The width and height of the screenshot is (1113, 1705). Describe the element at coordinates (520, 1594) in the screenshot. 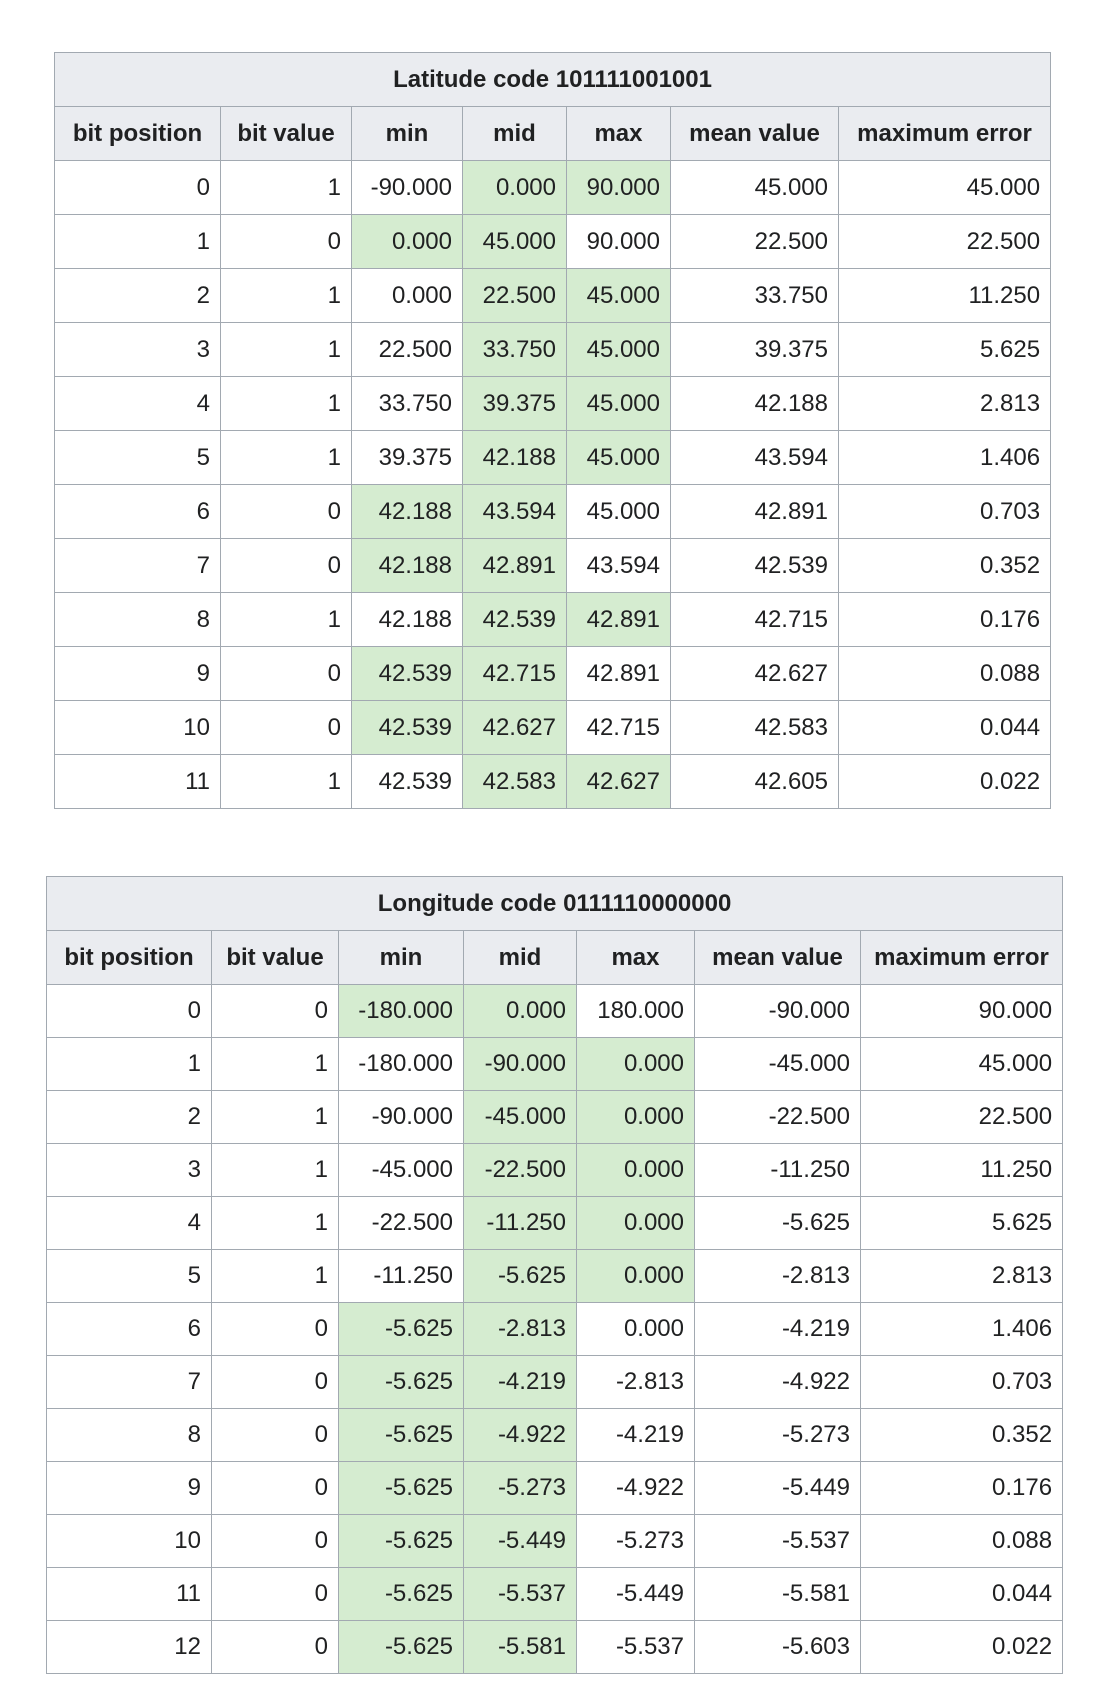

I see `mid-cell: -5.537` at that location.